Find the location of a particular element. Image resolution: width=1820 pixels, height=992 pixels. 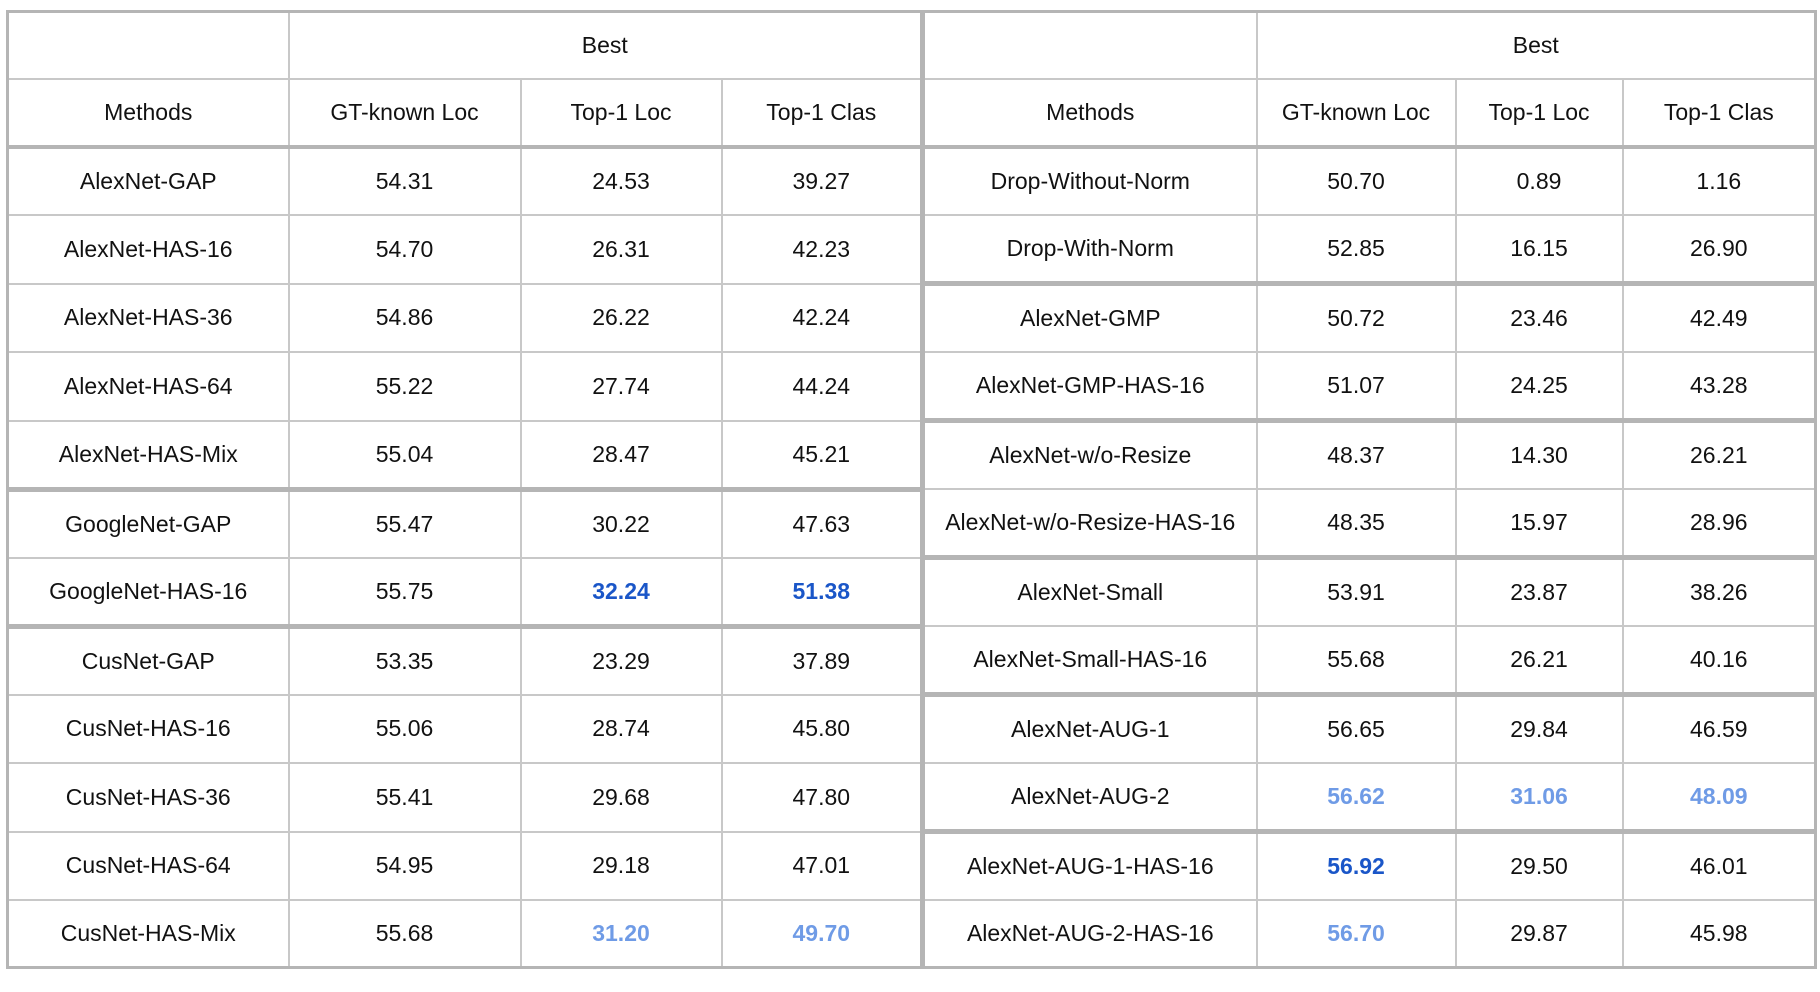

top1-clas-cell: 39.27 is located at coordinates (822, 181).